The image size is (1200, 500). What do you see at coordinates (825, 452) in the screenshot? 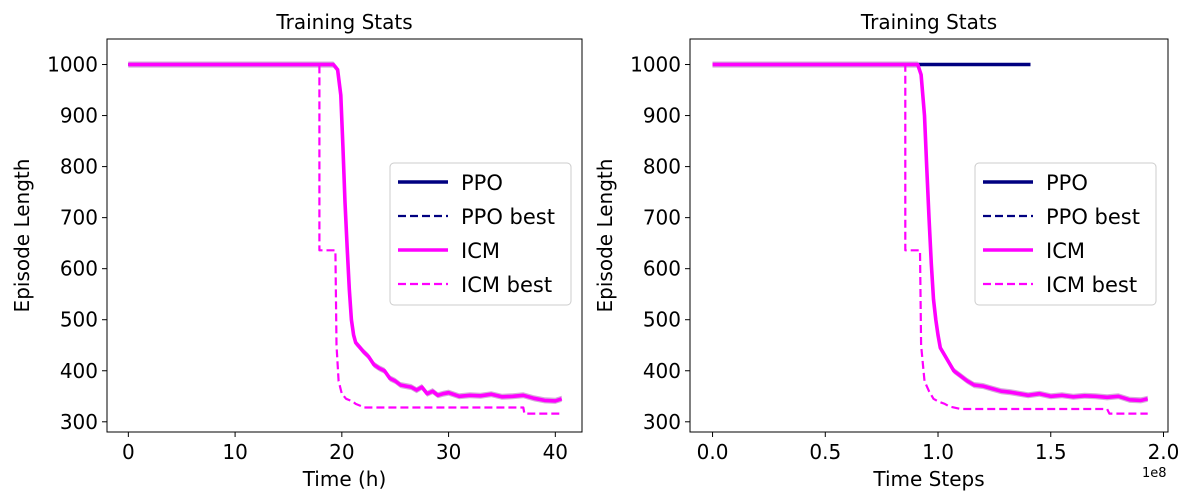
I see `x-tick-label: 0.5` at bounding box center [825, 452].